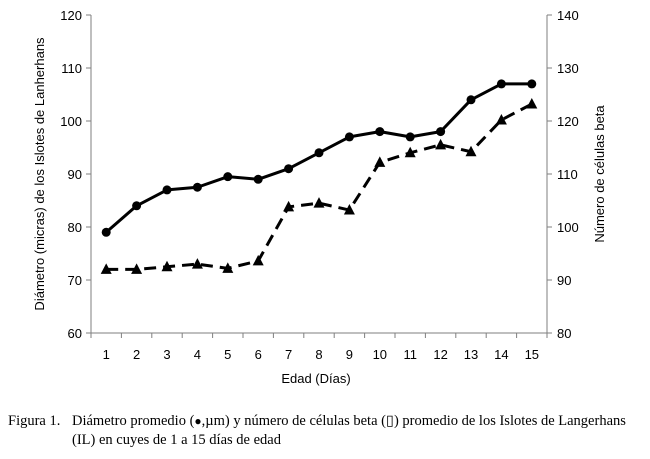 This screenshot has height=459, width=650. I want to click on x-tick-label: 9, so click(349, 354).